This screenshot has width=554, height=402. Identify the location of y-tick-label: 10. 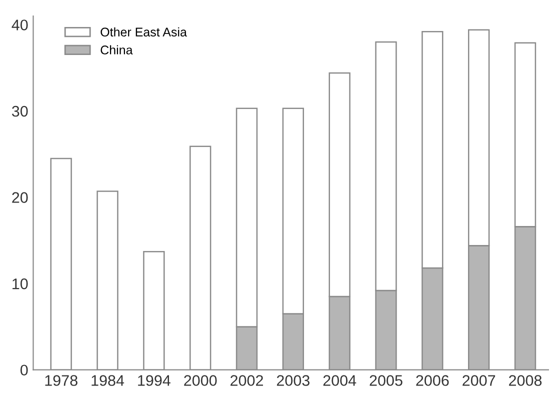
(20, 284).